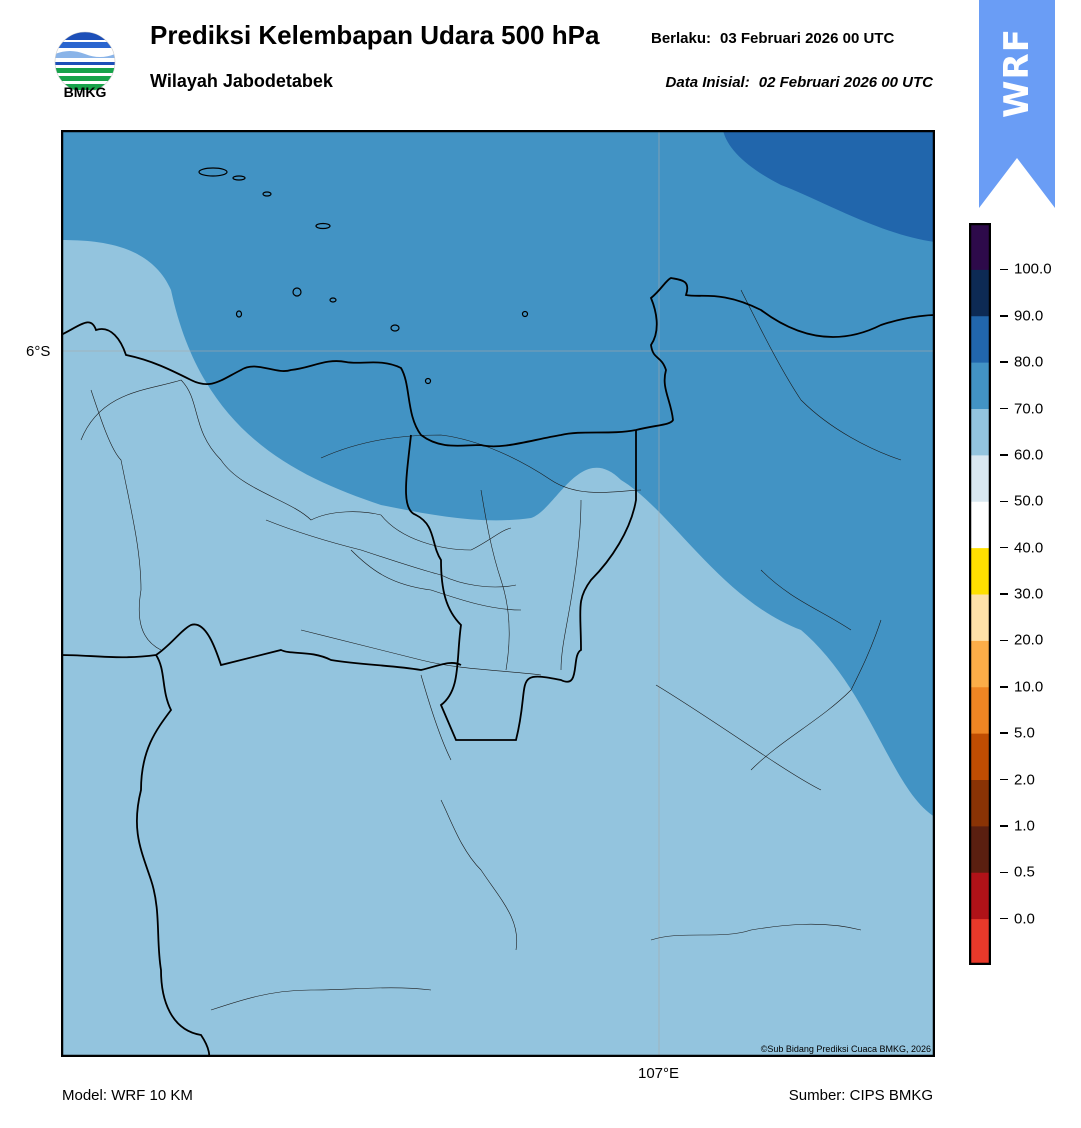  Describe the element at coordinates (807, 38) in the screenshot. I see `valid-value: 03 Februari 2026 00 UTC` at that location.